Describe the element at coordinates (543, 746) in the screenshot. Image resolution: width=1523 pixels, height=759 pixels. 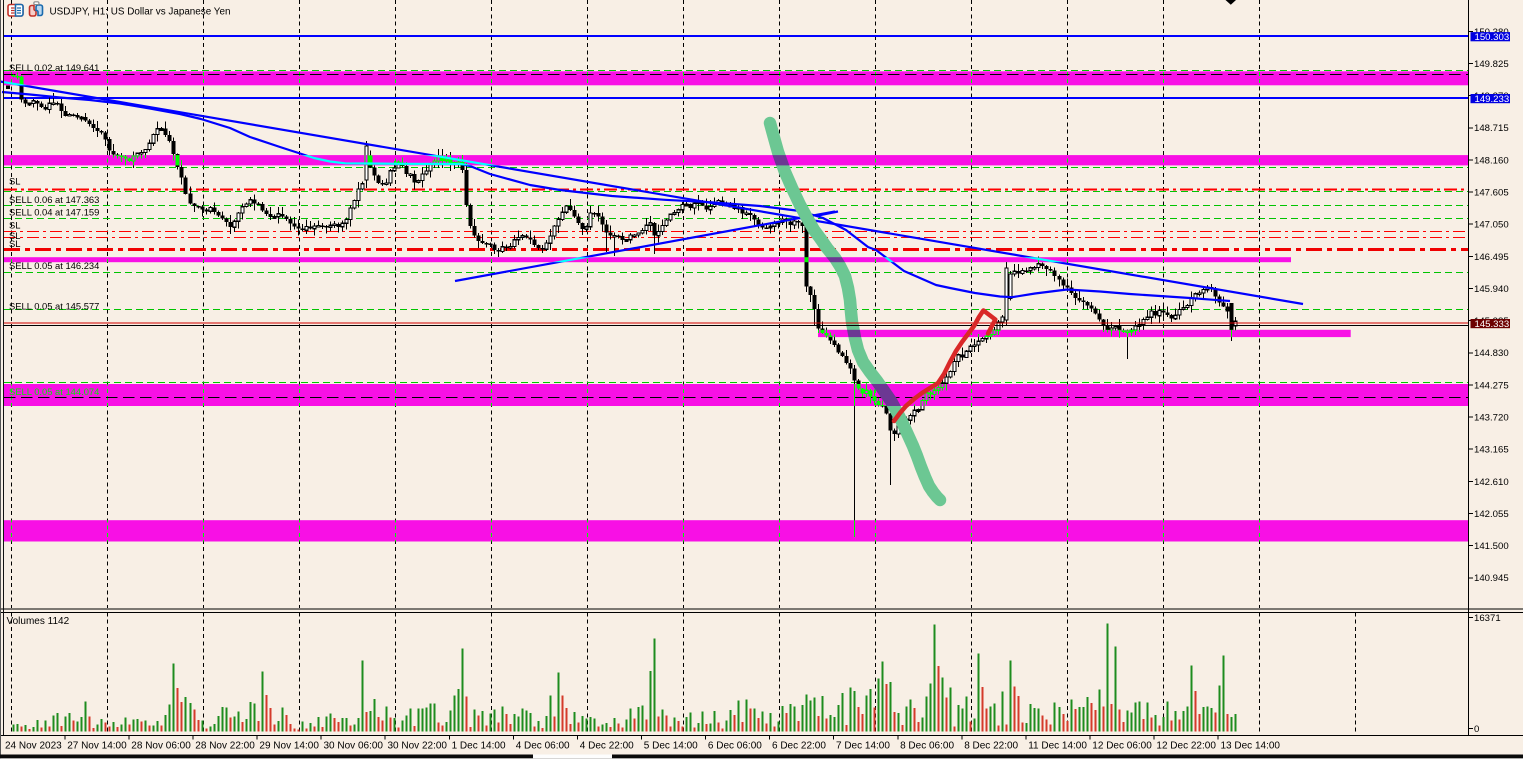
I see `svg-text: 4 Dec 06:00` at that location.